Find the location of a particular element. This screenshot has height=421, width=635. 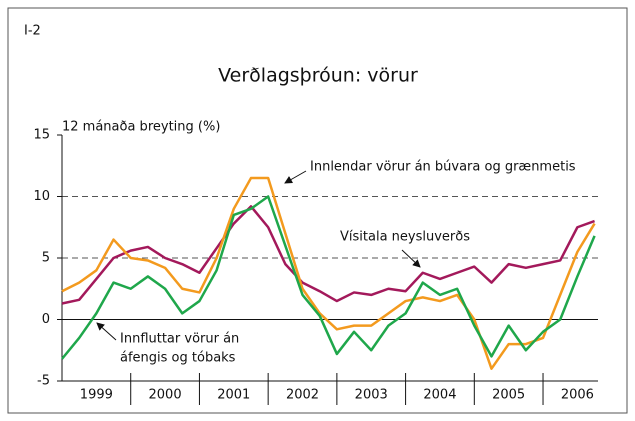

annotation: Innlendar vörur án búvara og grænmetis is located at coordinates (443, 167).